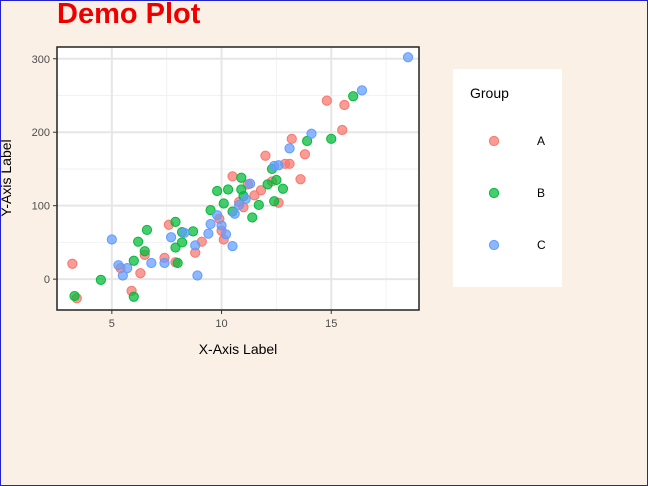  What do you see at coordinates (112, 324) in the screenshot?
I see `x-tick-label: 5` at bounding box center [112, 324].